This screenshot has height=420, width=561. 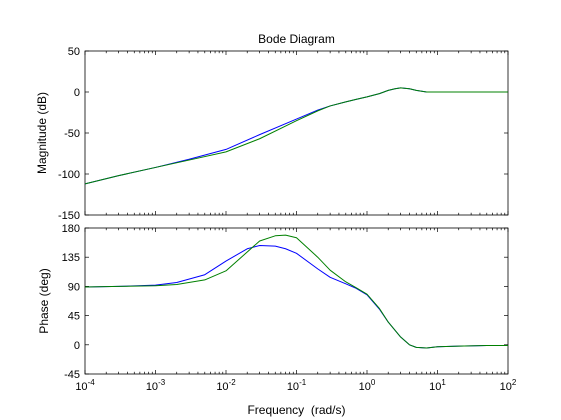 I want to click on phase-y-tick-label: 135, so click(x=71, y=258).